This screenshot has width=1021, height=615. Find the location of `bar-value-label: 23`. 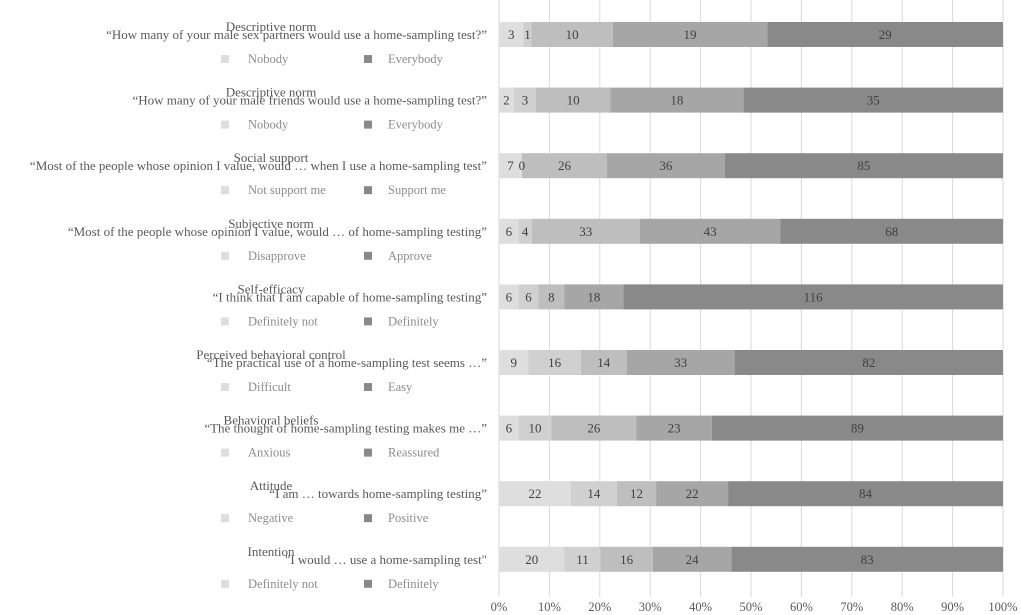

bar-value-label: 23 is located at coordinates (674, 428).